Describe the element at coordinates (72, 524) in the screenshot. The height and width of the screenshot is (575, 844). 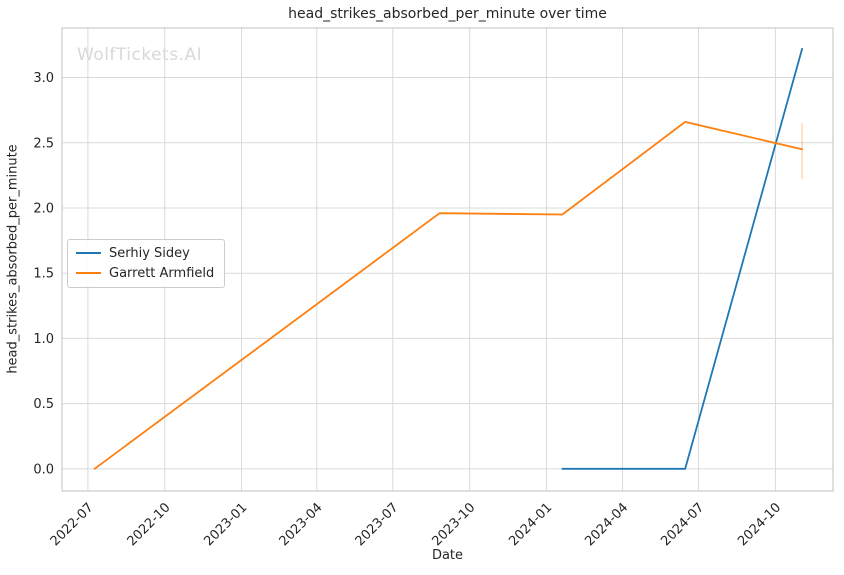
I see `x-tick-label-2022-07: 2022-07` at that location.